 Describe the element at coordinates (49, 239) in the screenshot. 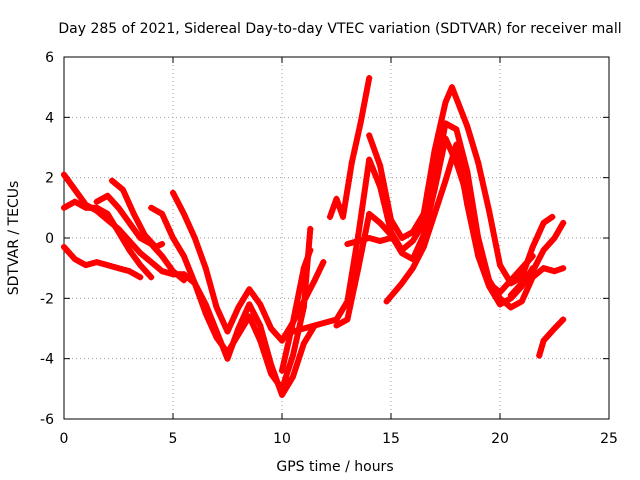

I see `y-tick-label: 0` at that location.